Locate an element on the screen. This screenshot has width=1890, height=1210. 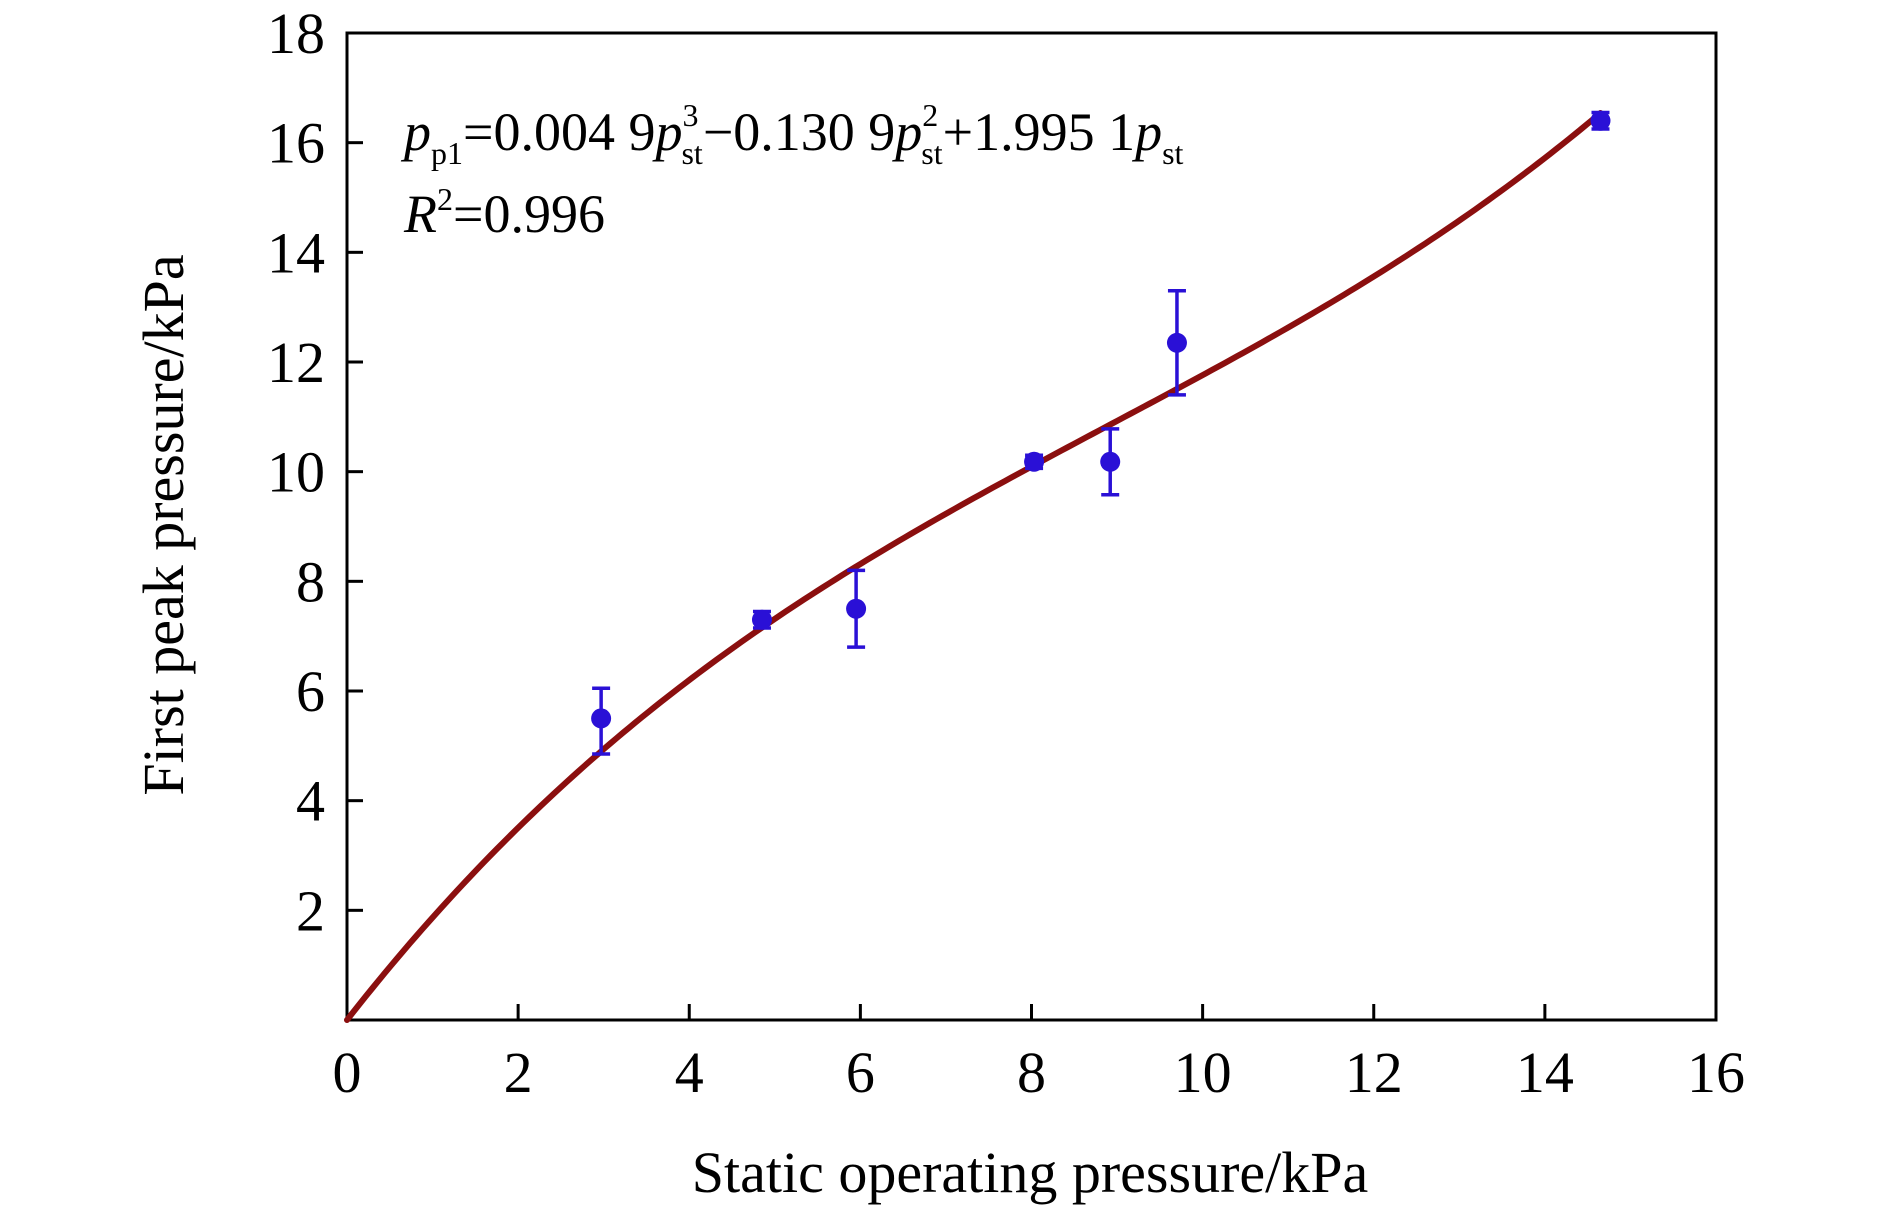
y-tick-label: 6 is located at coordinates (310, 691).